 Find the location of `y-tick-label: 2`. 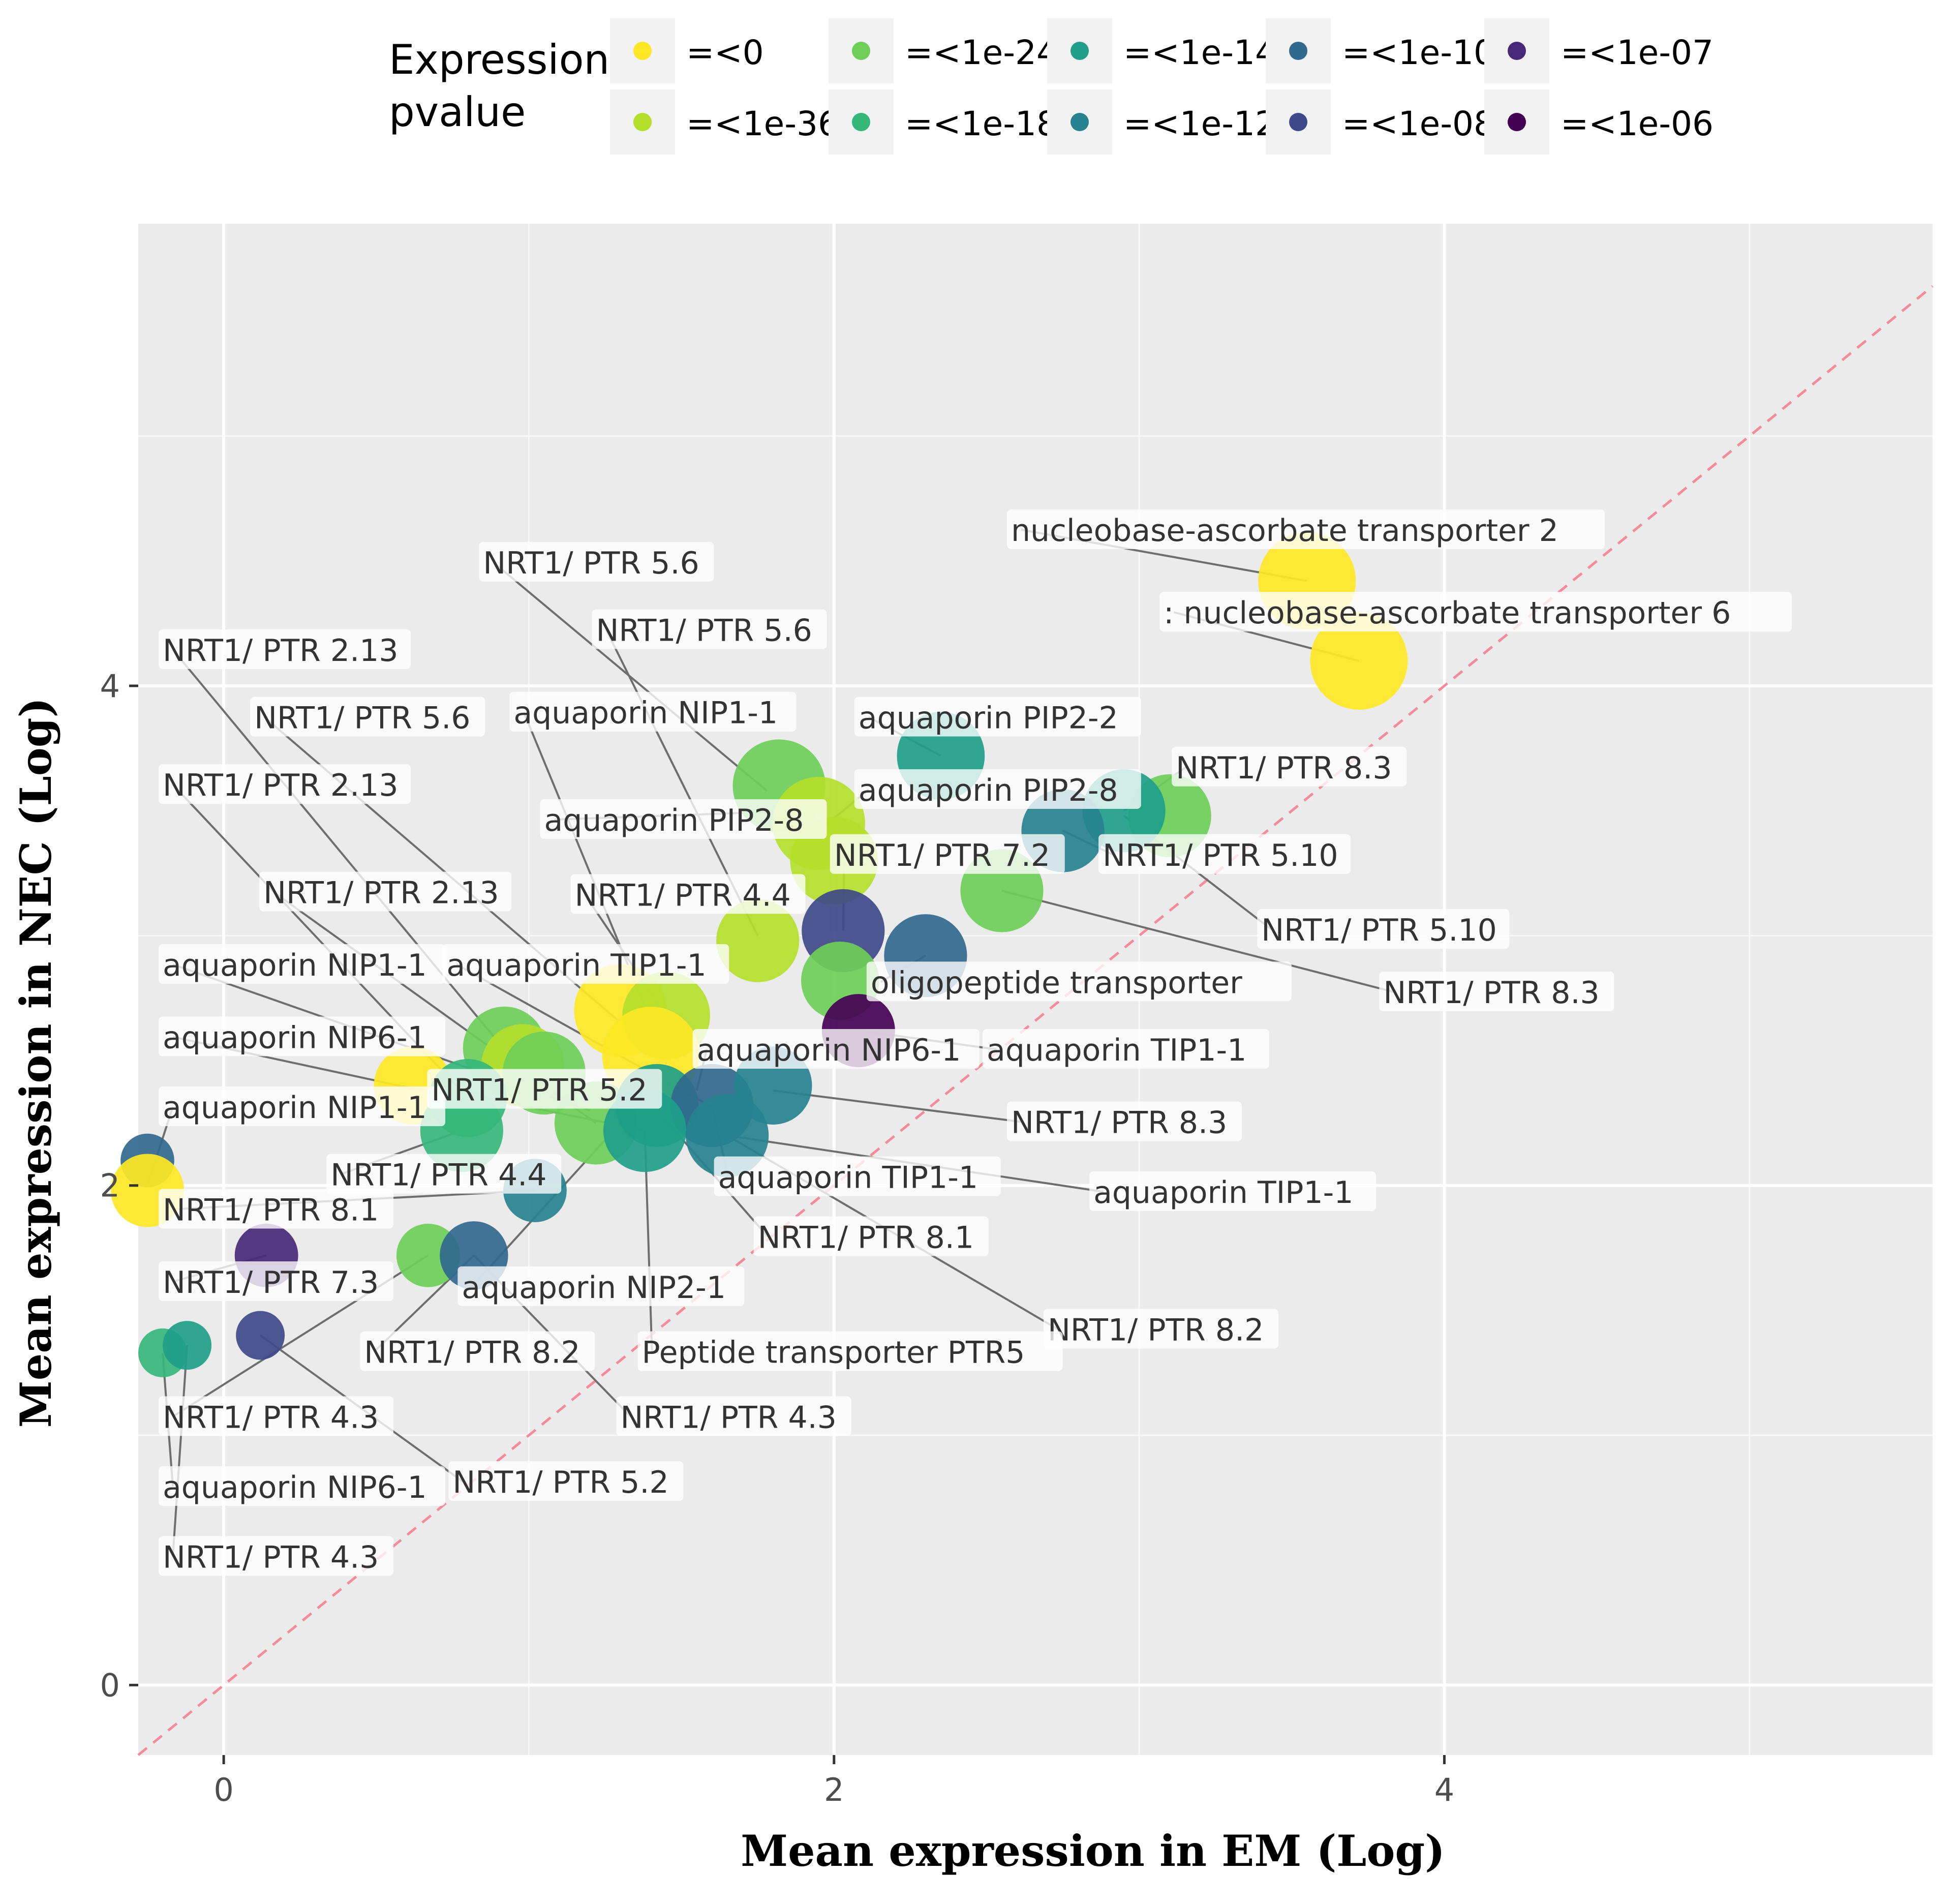

y-tick-label: 2 is located at coordinates (110, 1185).